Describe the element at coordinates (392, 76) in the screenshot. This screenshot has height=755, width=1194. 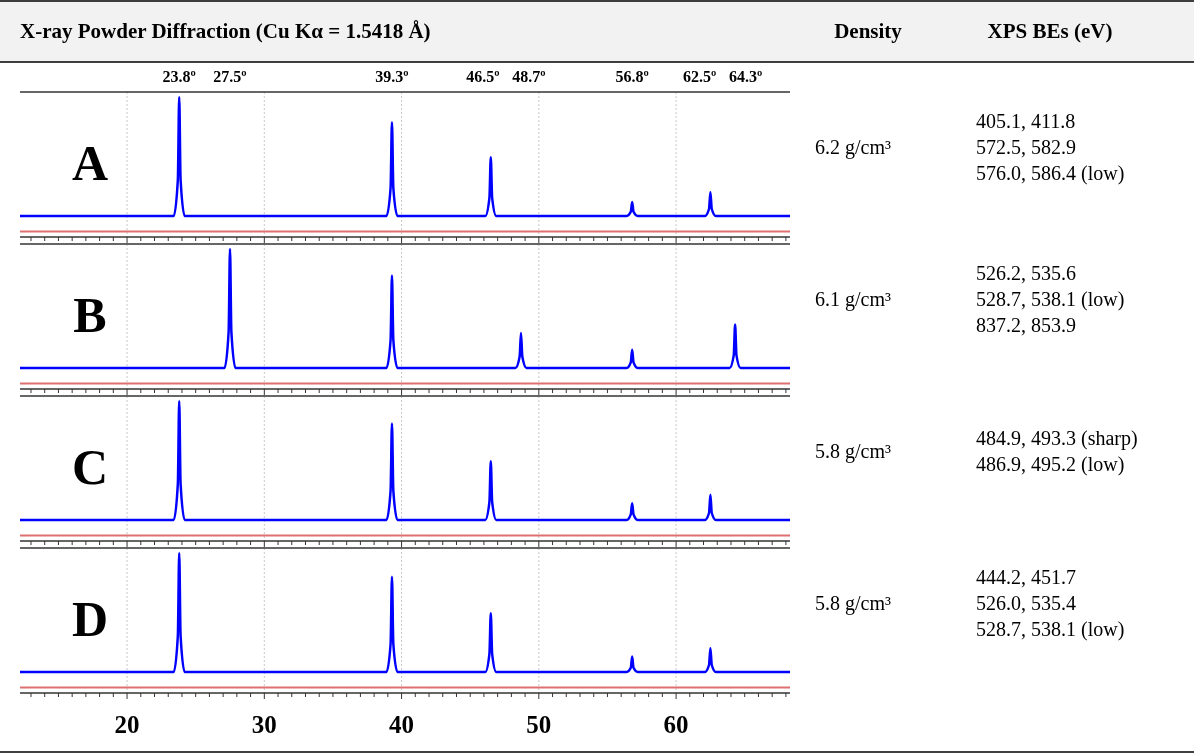
I see `text: 39.3º` at that location.